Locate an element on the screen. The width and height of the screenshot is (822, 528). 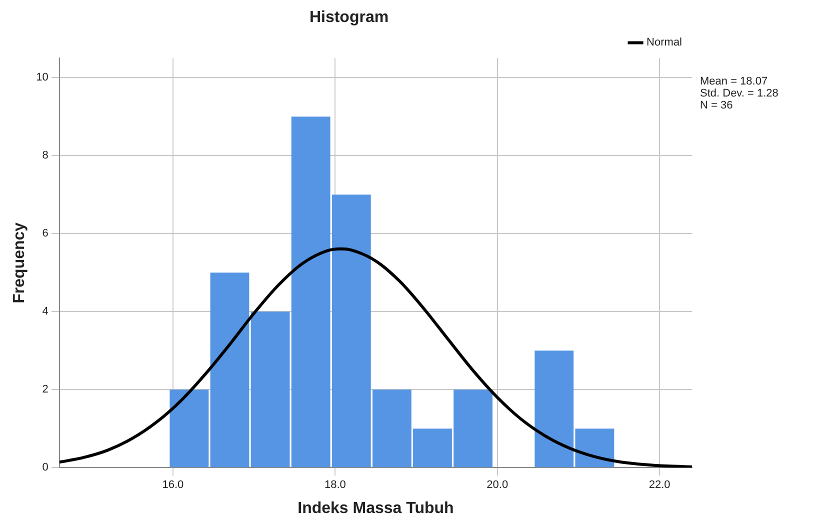
y-tick-label: 6 is located at coordinates (45, 234).